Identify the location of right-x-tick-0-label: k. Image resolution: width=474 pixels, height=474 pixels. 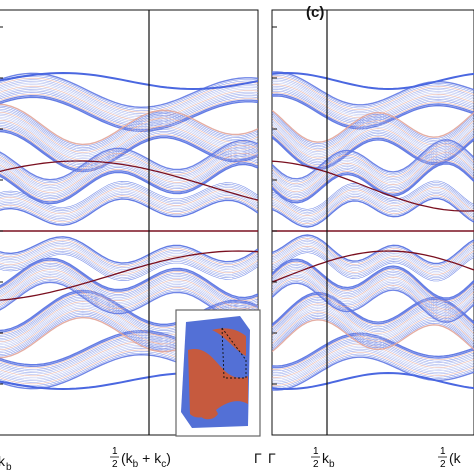
(326, 458).